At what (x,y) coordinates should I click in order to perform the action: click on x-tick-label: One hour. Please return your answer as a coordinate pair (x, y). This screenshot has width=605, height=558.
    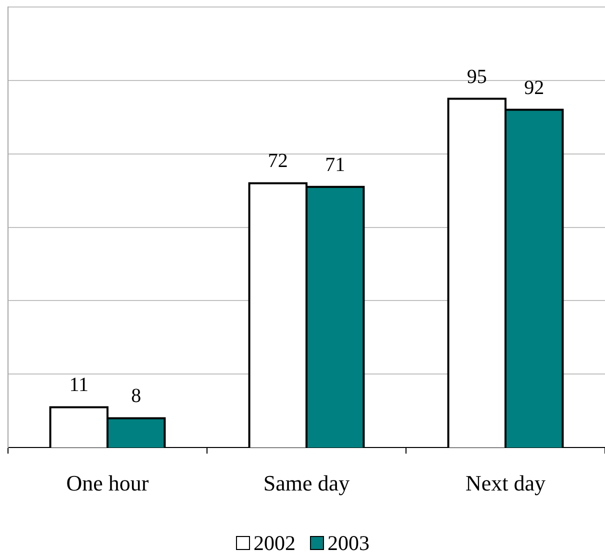
    Looking at the image, I should click on (108, 483).